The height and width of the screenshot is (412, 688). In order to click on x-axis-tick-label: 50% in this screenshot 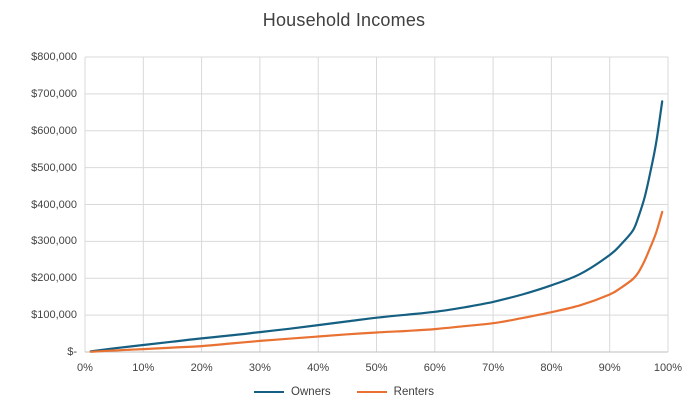, I will do `click(376, 368)`.